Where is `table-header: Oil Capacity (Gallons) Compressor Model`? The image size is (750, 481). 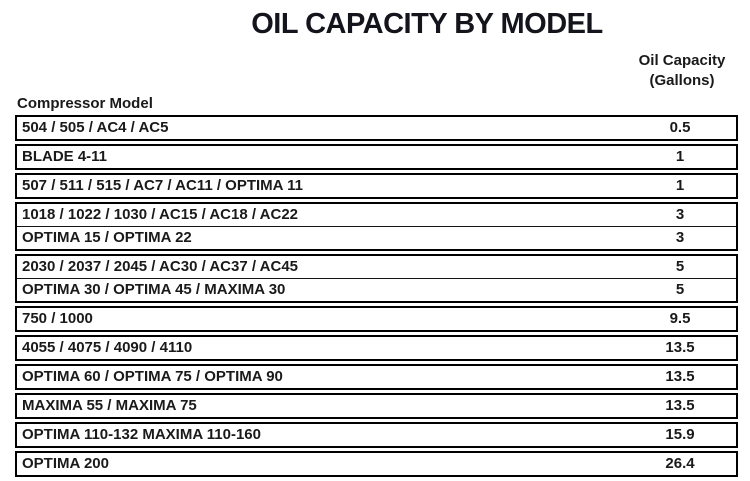 table-header: Oil Capacity (Gallons) Compressor Model is located at coordinates (376, 78).